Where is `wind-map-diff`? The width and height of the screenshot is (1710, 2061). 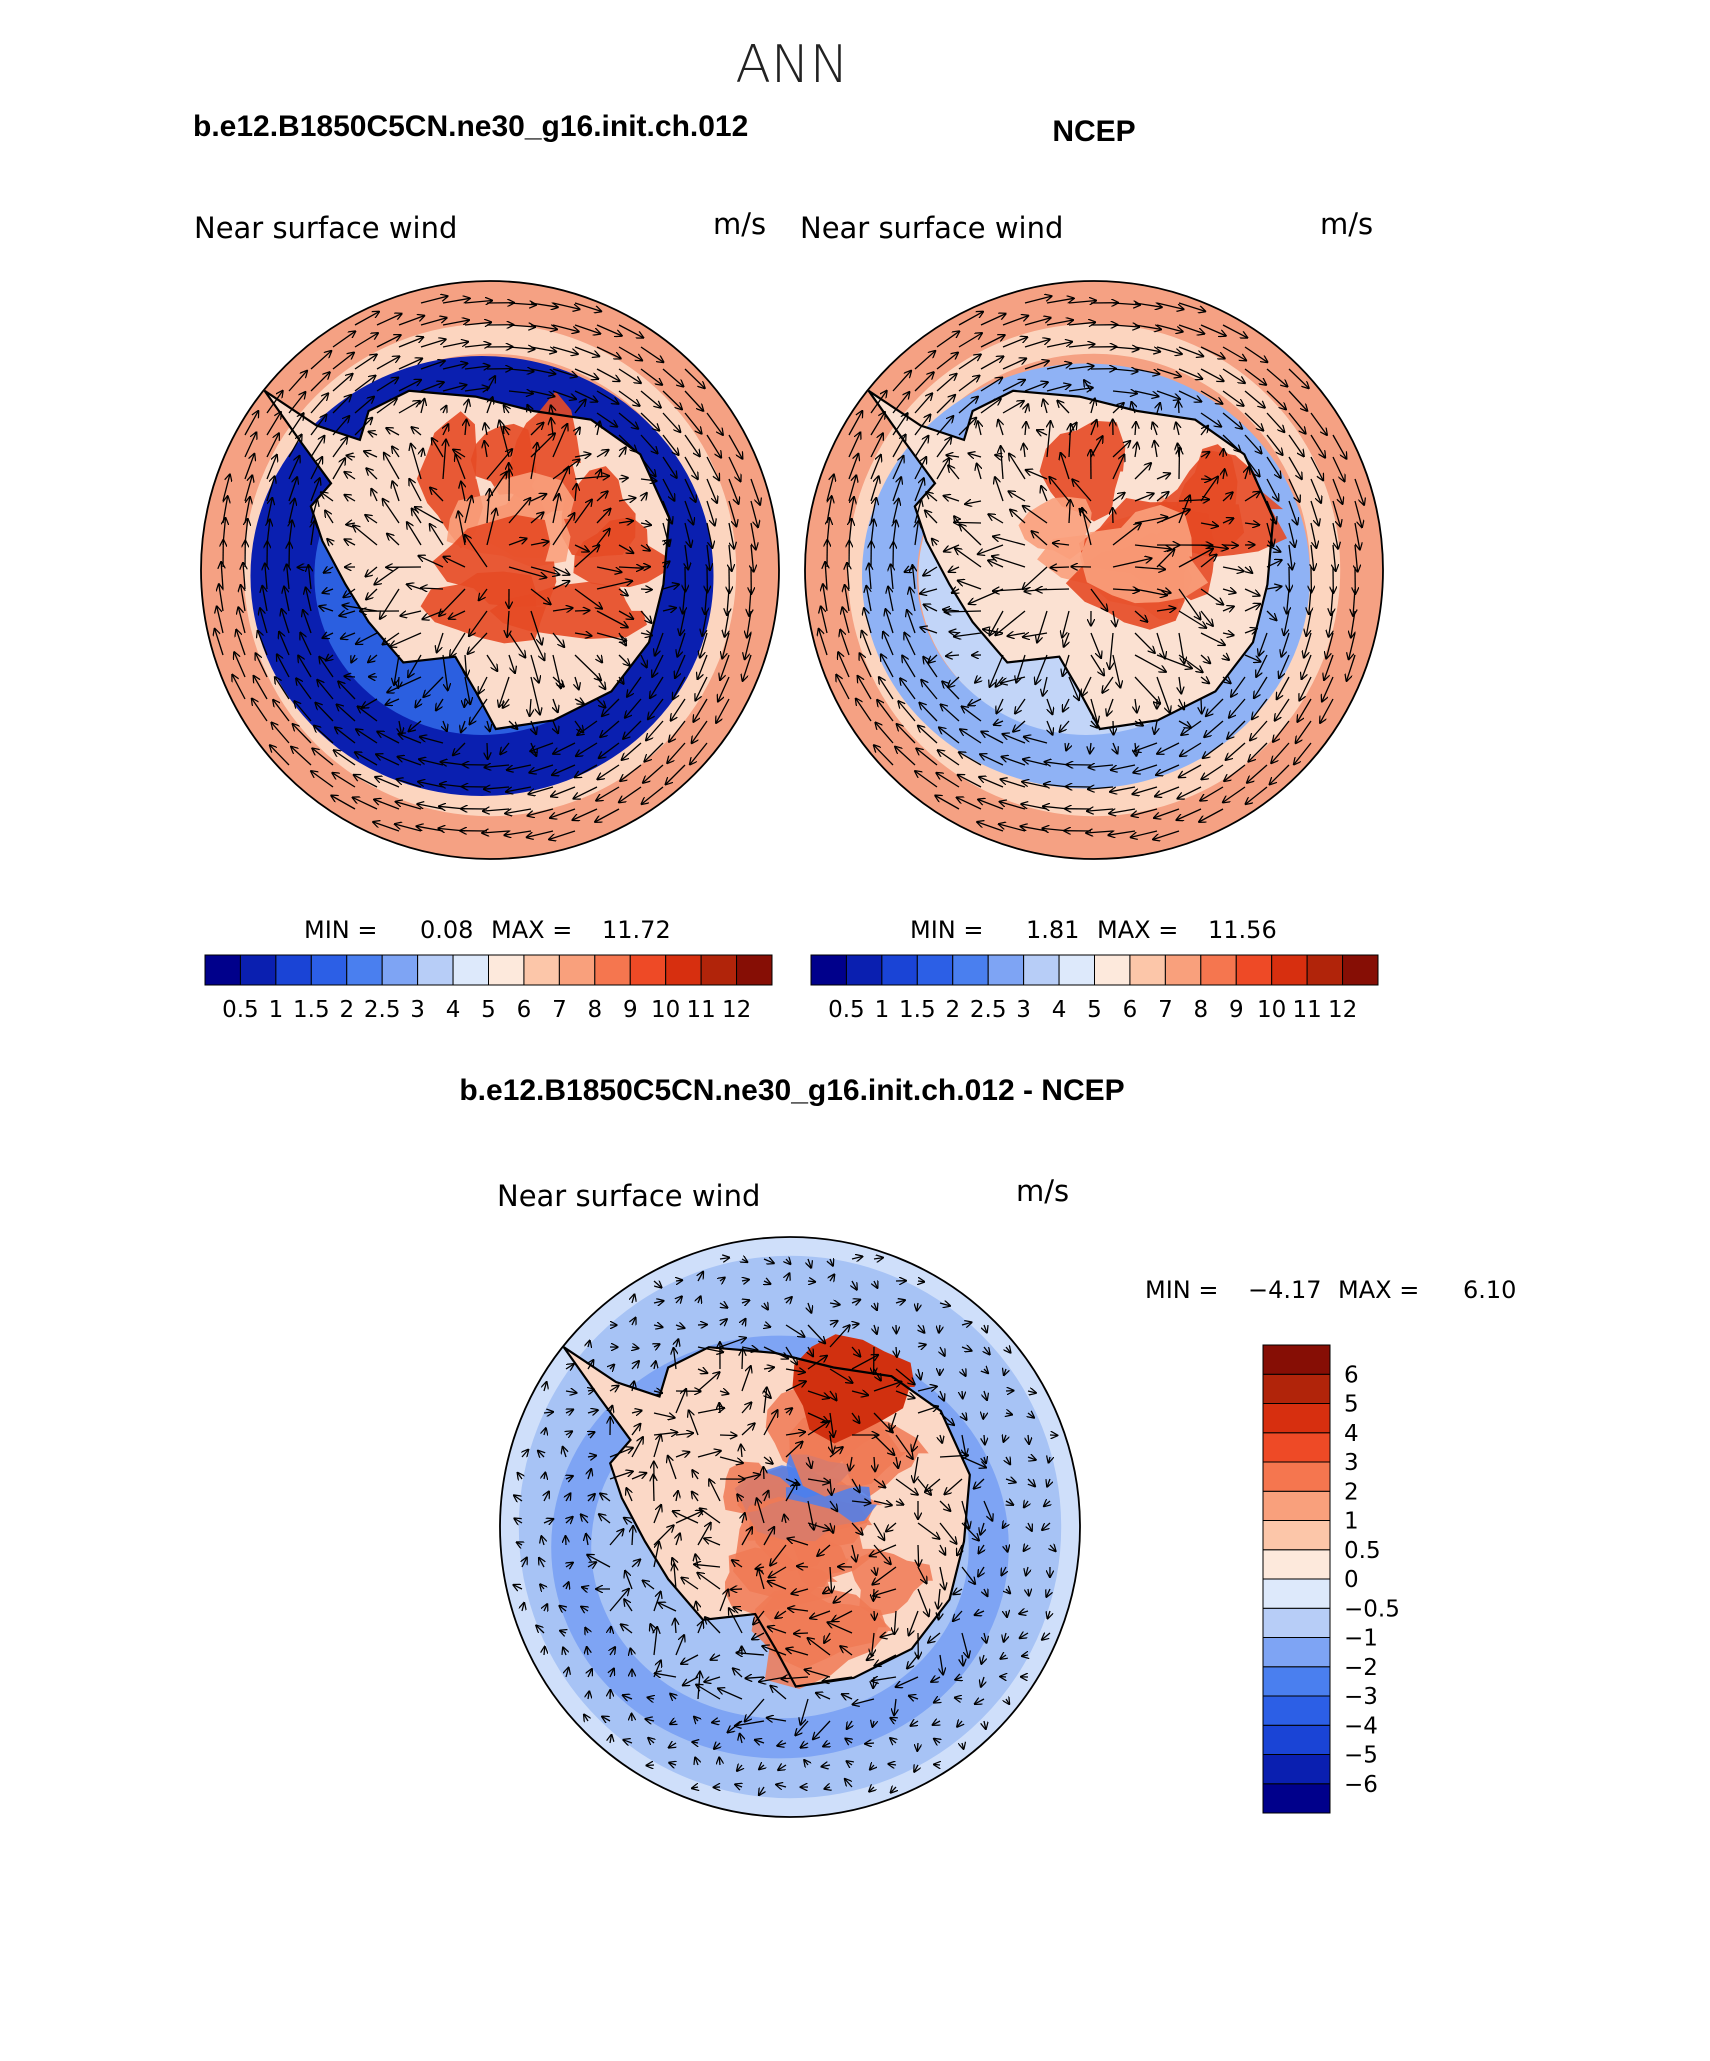 wind-map-diff is located at coordinates (790, 1527).